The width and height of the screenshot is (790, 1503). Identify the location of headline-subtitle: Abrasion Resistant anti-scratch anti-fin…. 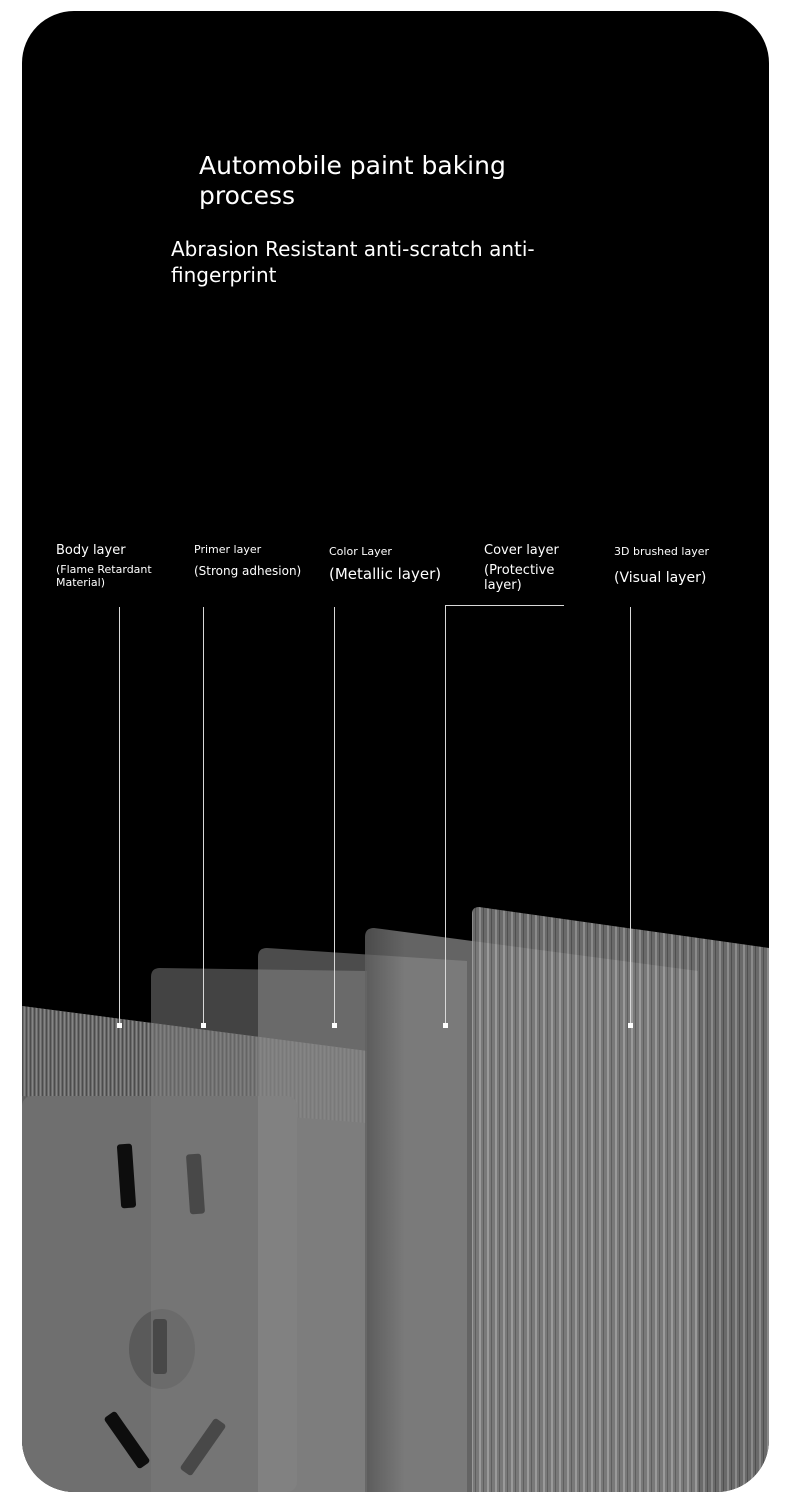
(353, 262).